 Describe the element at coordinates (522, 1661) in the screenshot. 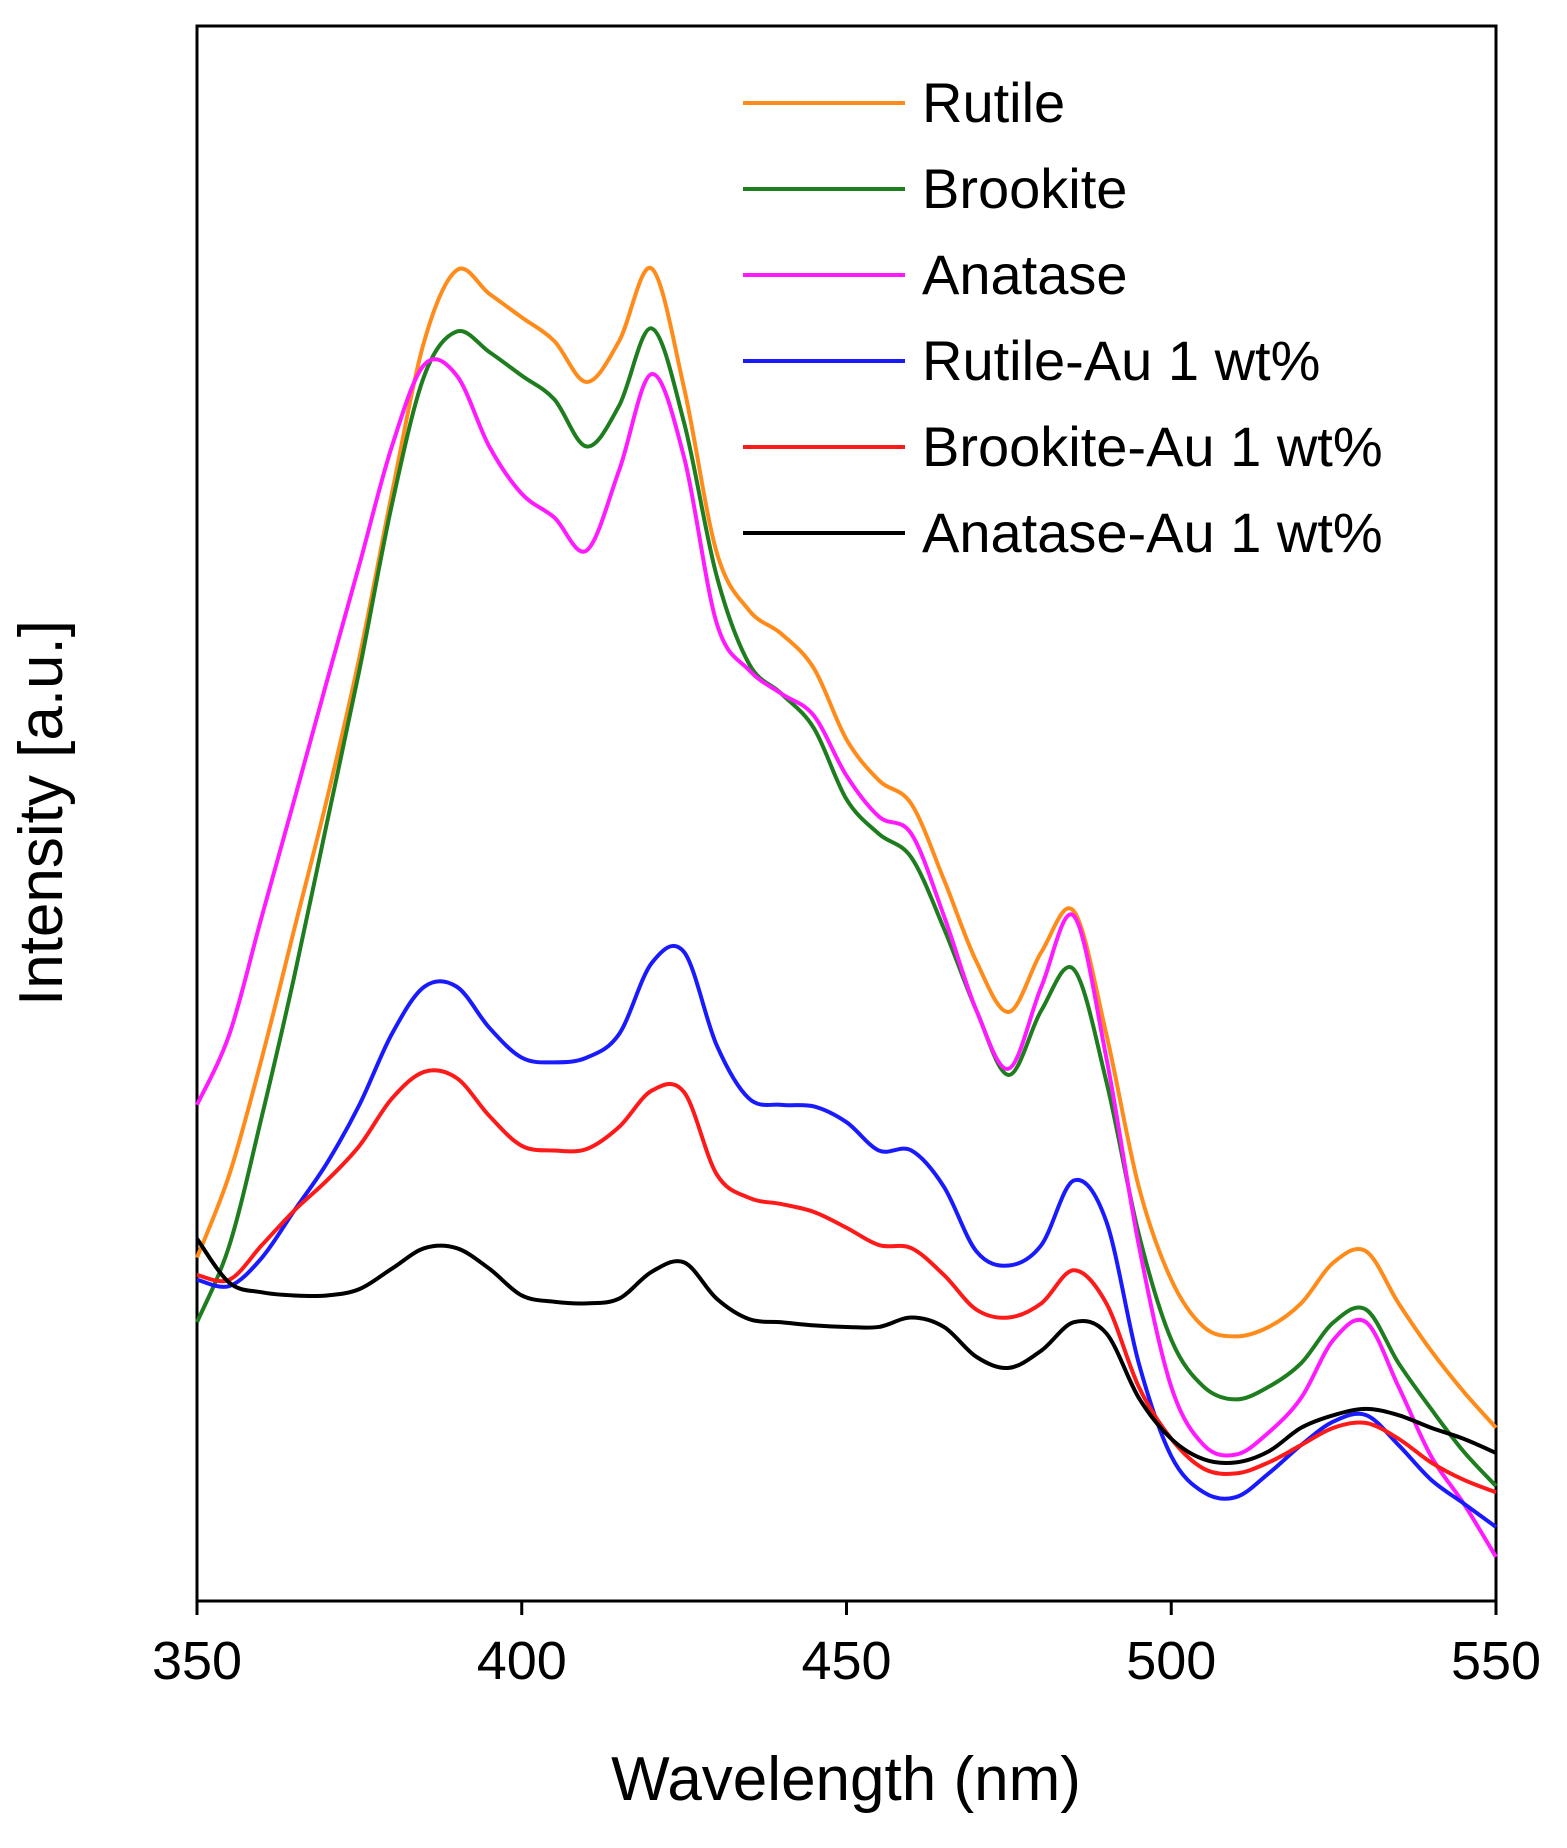

I see `x-tick-label: 400` at that location.